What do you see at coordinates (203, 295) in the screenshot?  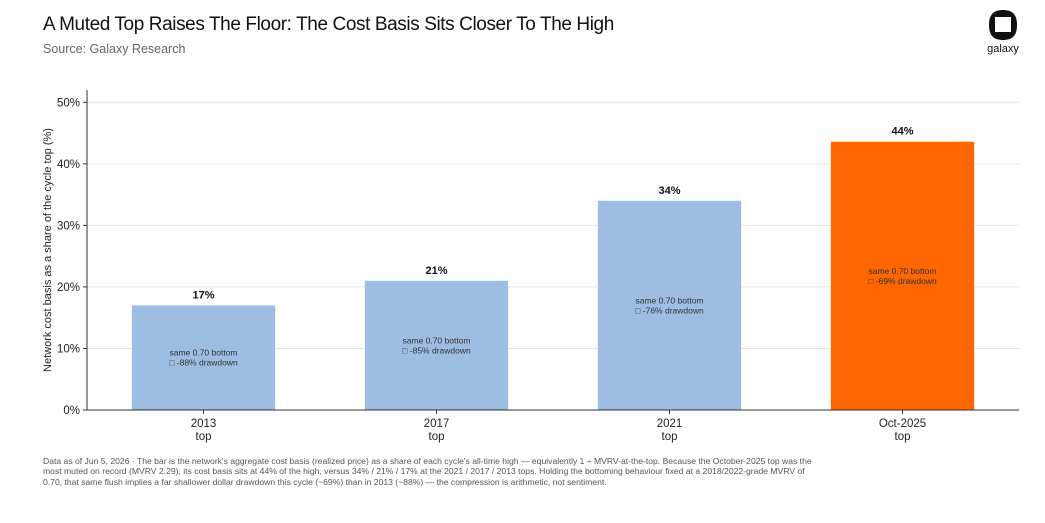 I see `bar-value-label: 17%` at bounding box center [203, 295].